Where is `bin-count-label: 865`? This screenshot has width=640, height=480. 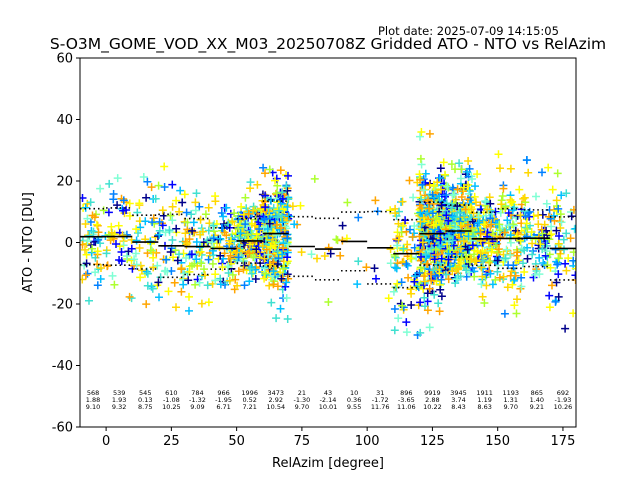 bin-count-label: 865 is located at coordinates (537, 393).